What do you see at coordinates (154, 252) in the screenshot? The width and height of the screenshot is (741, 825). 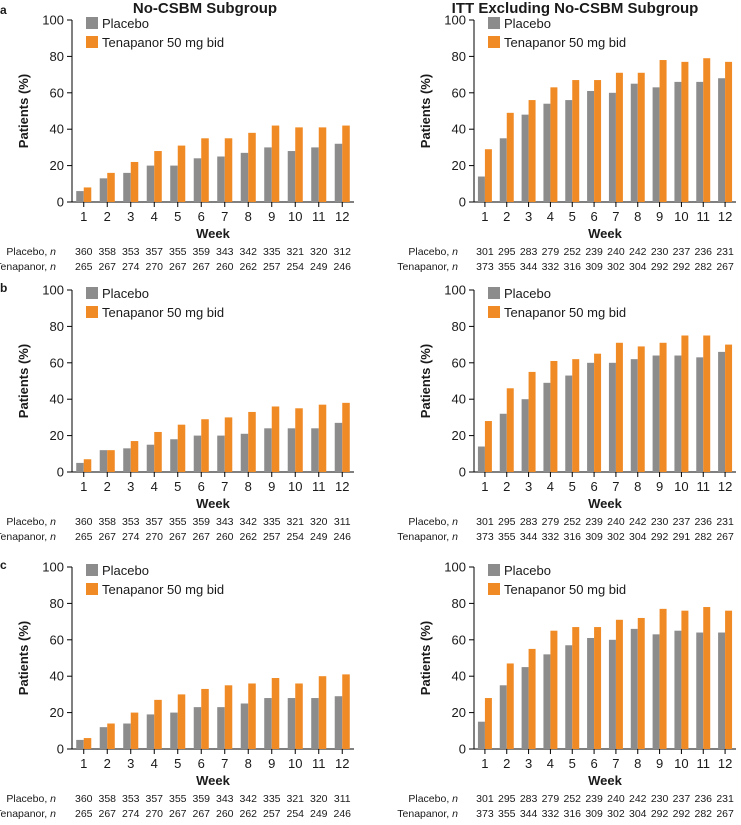 I see `n-value: 357` at bounding box center [154, 252].